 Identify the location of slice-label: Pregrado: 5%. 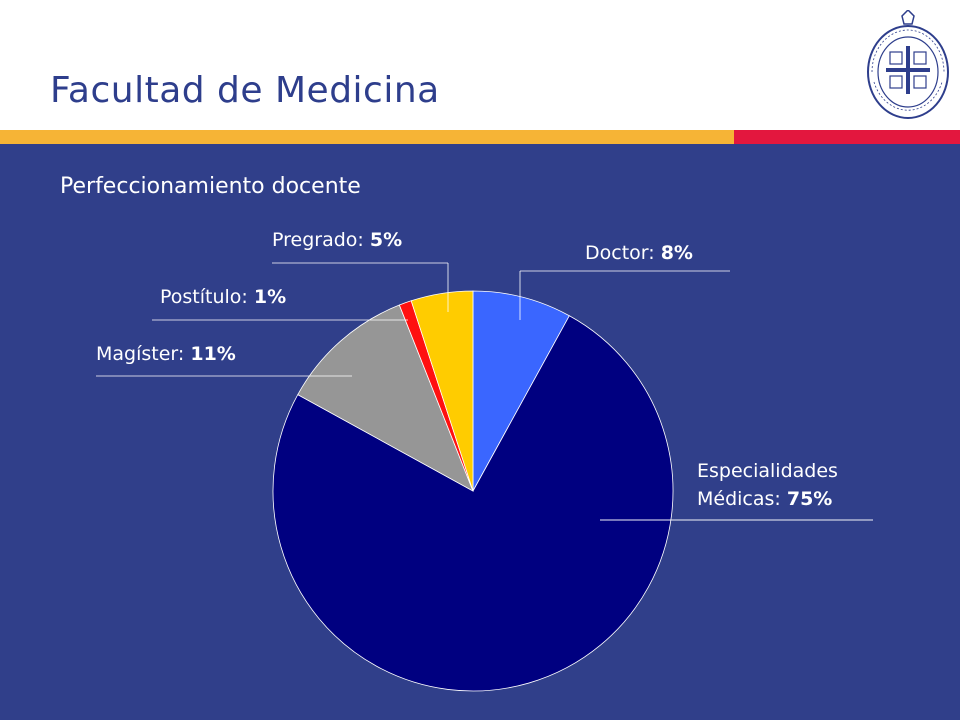
(337, 240).